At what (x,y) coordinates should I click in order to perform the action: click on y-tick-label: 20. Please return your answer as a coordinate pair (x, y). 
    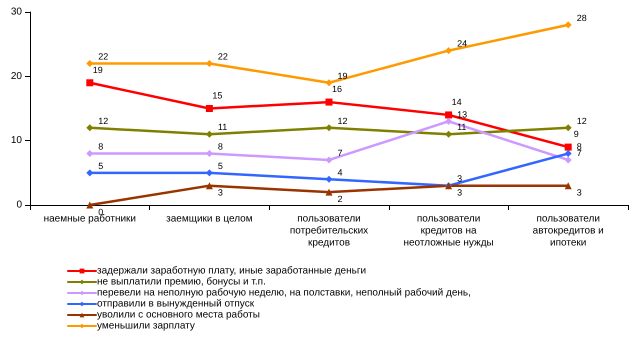
    Looking at the image, I should click on (16, 76).